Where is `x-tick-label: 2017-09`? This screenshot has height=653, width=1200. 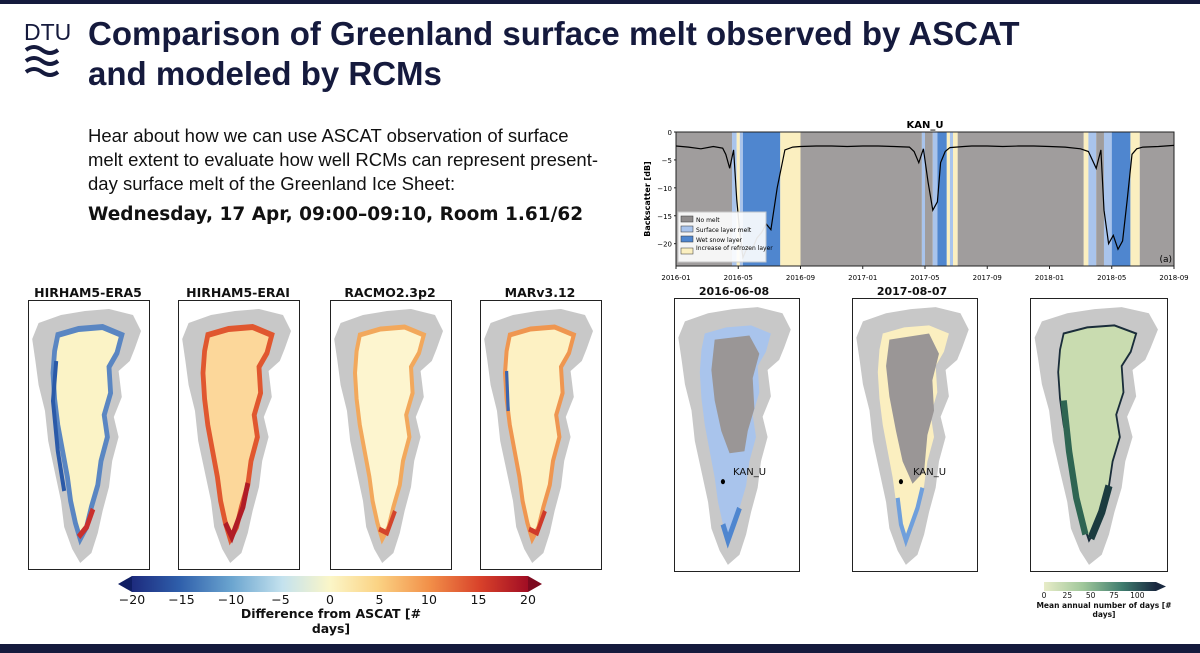
x-tick-label: 2017-09 is located at coordinates (987, 278).